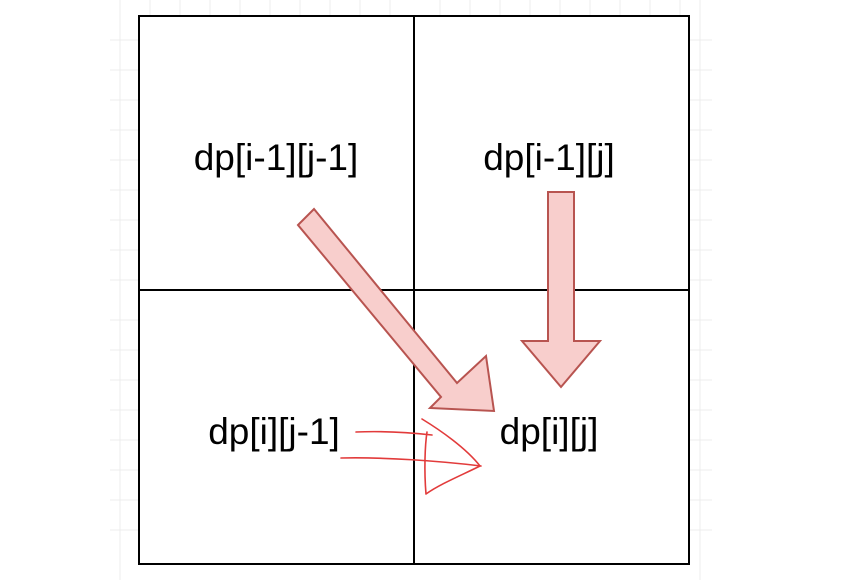 The height and width of the screenshot is (580, 863). Describe the element at coordinates (549, 431) in the screenshot. I see `cell-label-bottom-right: dp[i][j]` at that location.